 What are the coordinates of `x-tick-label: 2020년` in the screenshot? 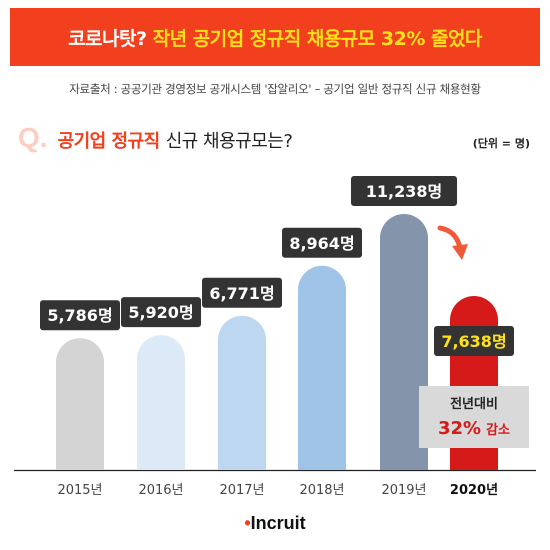 It's located at (474, 490).